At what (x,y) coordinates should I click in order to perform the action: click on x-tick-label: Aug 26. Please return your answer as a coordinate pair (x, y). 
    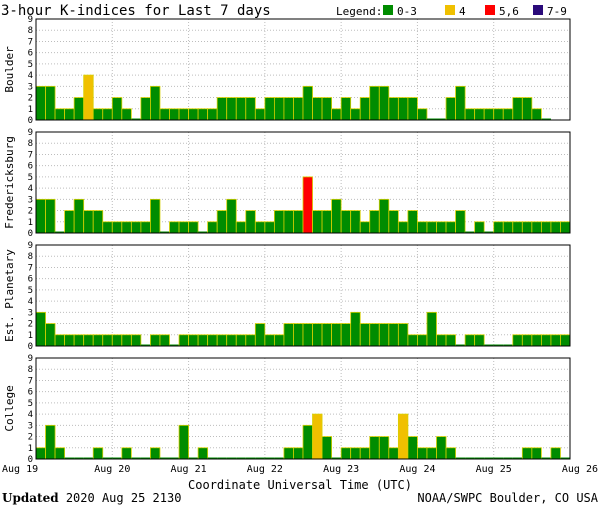
    Looking at the image, I should click on (580, 469).